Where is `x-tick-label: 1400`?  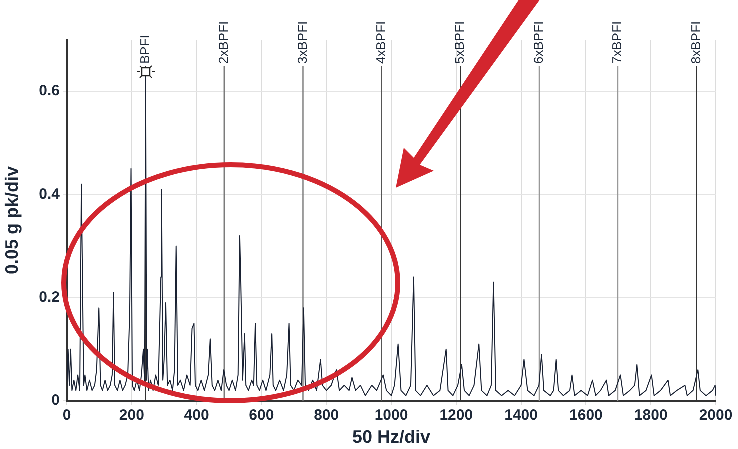 x-tick-label: 1400 is located at coordinates (521, 415).